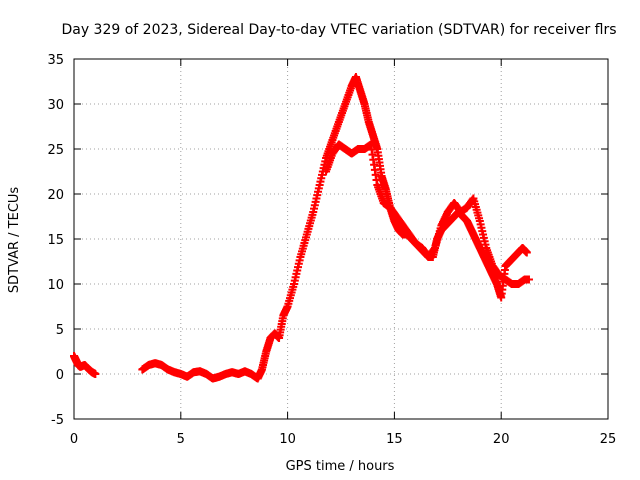 The height and width of the screenshot is (480, 640). Describe the element at coordinates (343, 439) in the screenshot. I see `x-tick-labels: 0 5 10 15 20 25` at that location.